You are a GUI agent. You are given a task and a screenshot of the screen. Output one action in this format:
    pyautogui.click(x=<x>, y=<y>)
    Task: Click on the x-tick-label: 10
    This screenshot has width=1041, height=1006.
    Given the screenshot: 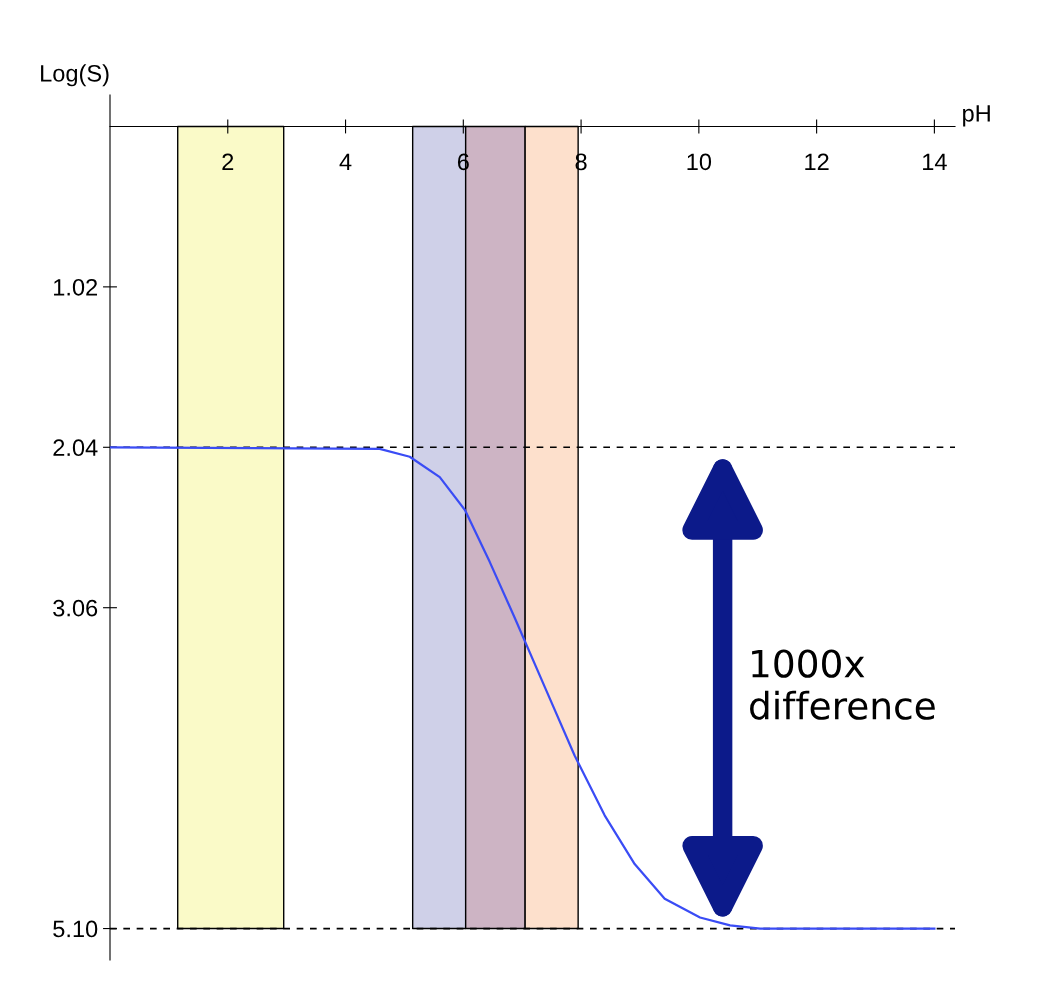 What is the action you would take?
    pyautogui.click(x=699, y=162)
    